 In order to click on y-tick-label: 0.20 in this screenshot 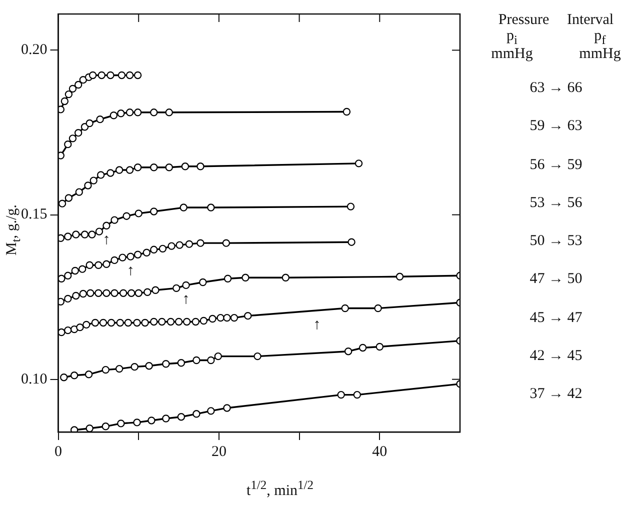, I will do `click(34, 50)`.